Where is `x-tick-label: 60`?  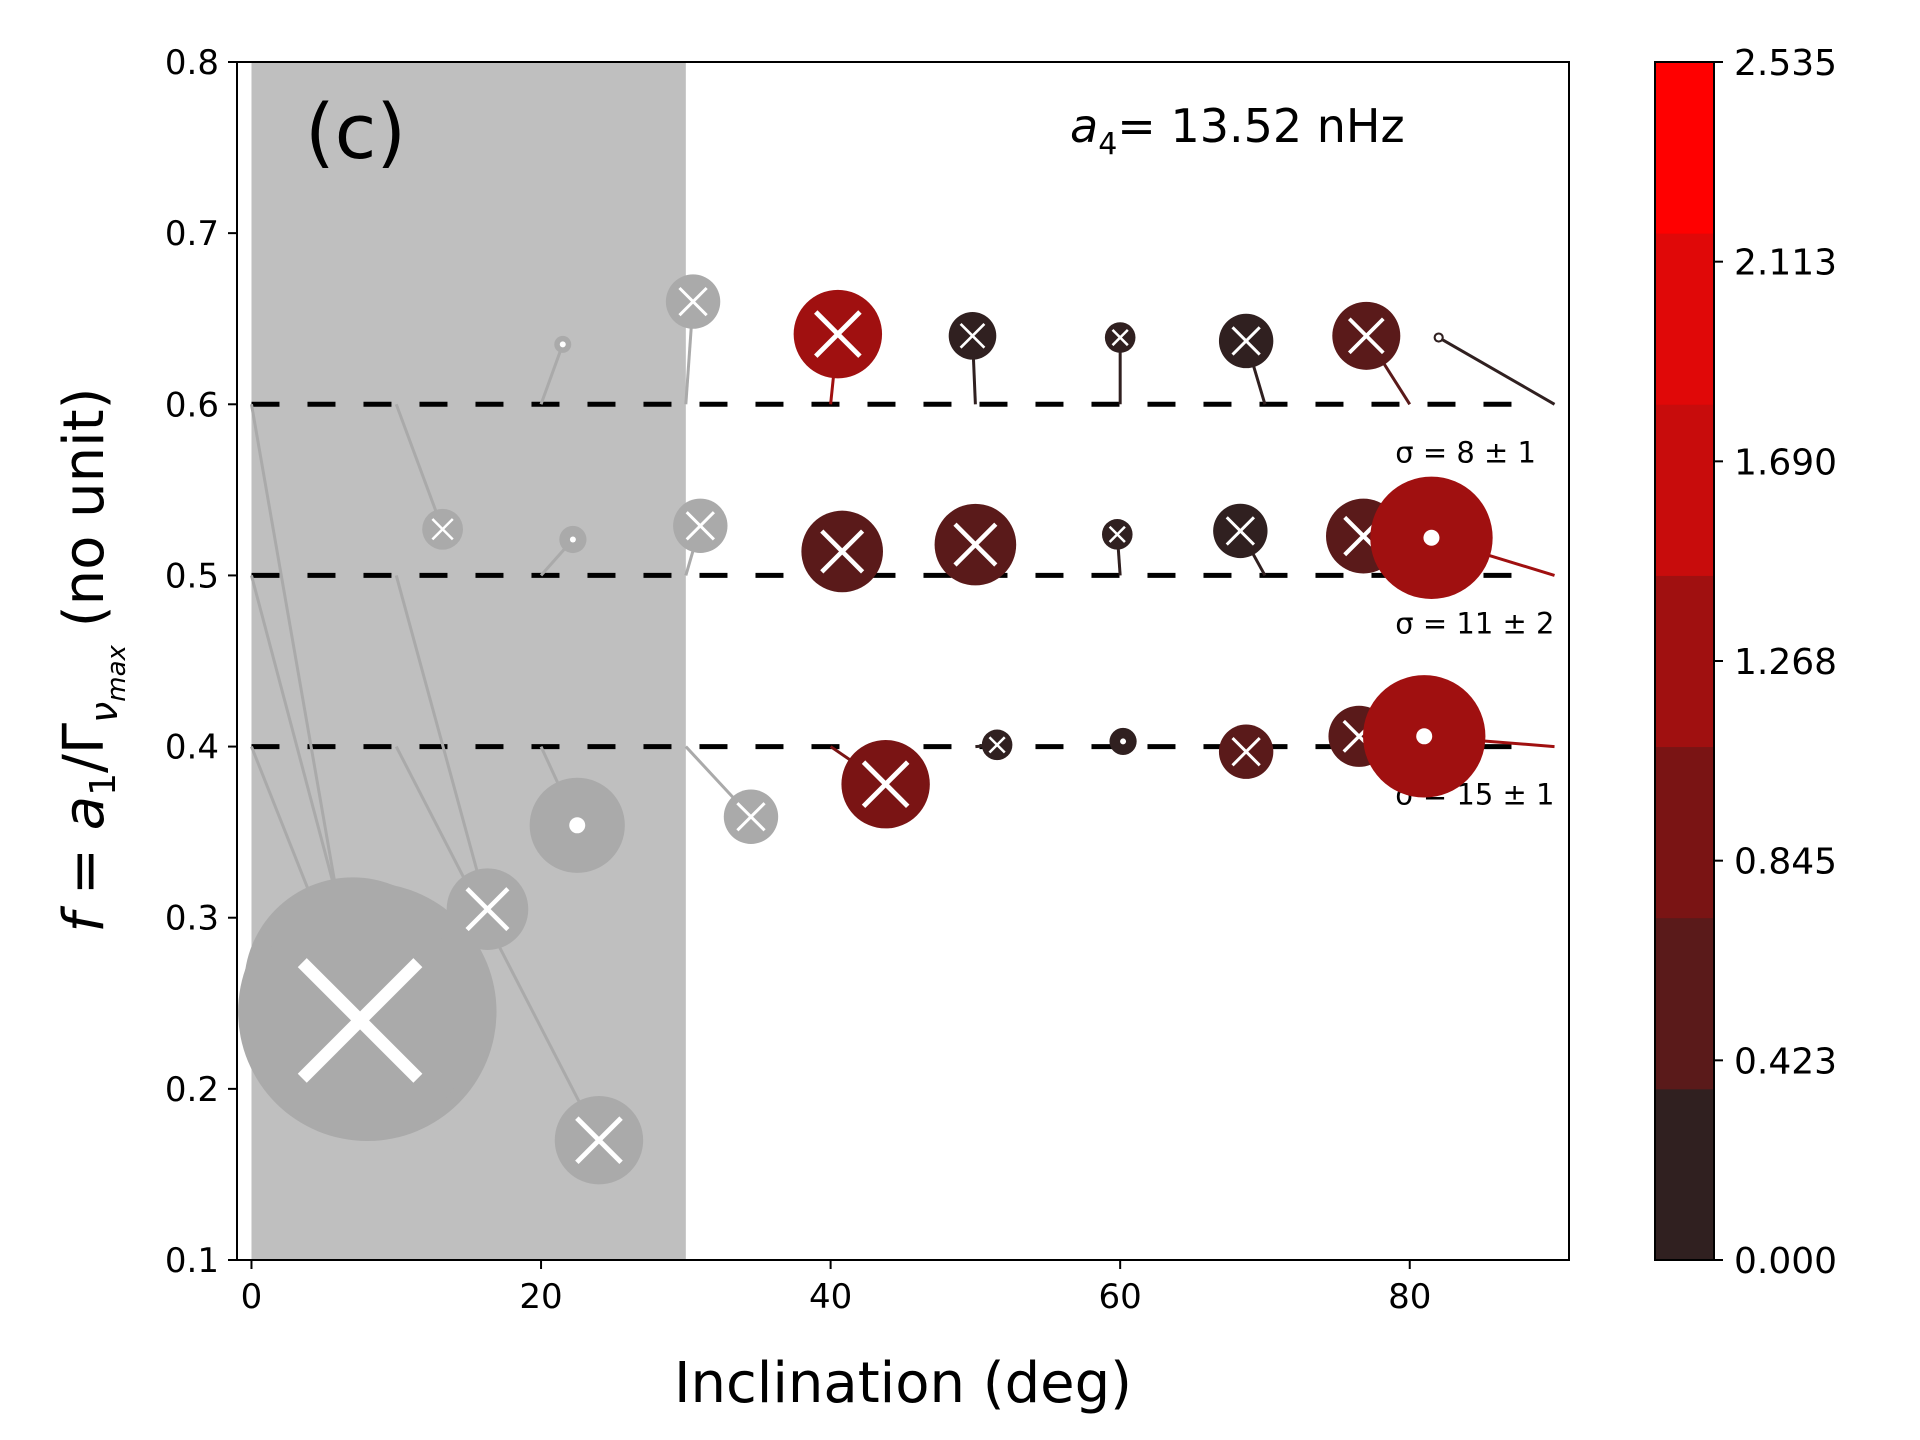
x-tick-label: 60 is located at coordinates (1120, 1297).